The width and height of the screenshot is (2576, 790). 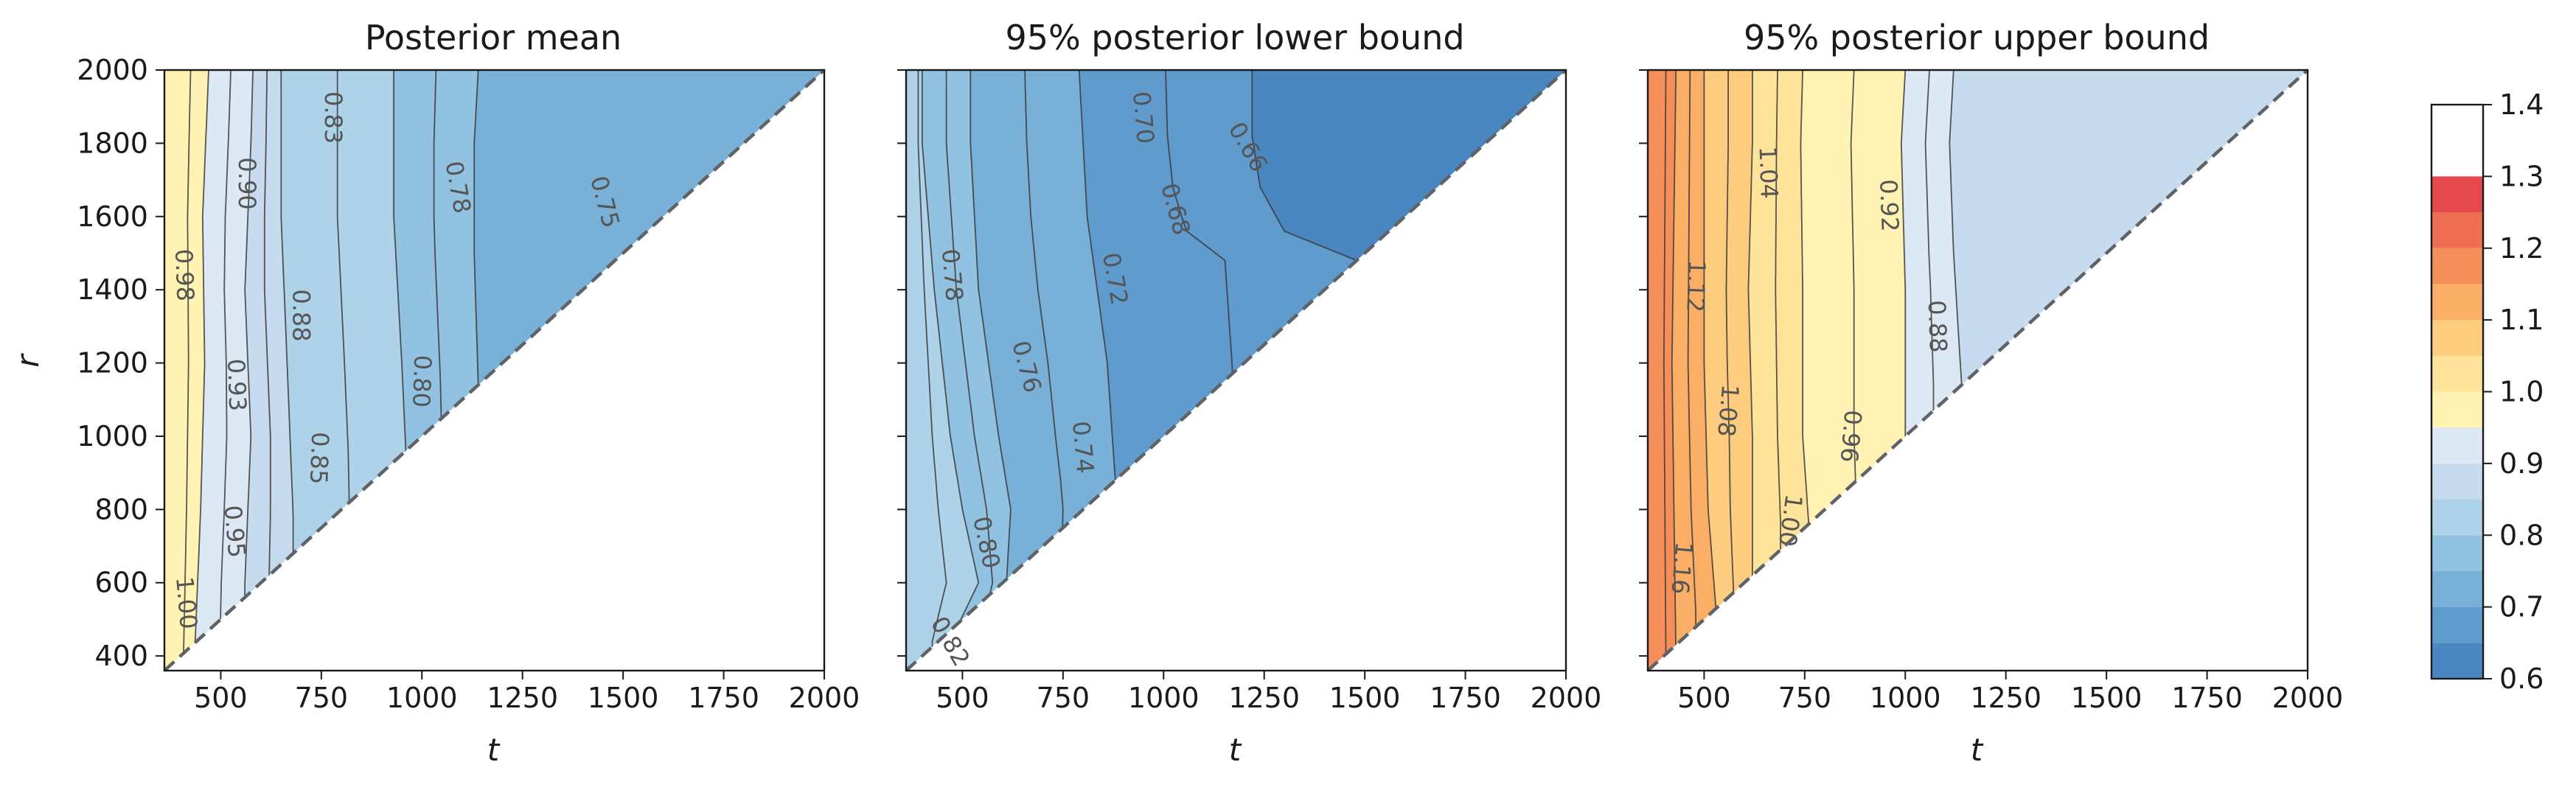 I want to click on y-tick-label: 1400, so click(x=113, y=289).